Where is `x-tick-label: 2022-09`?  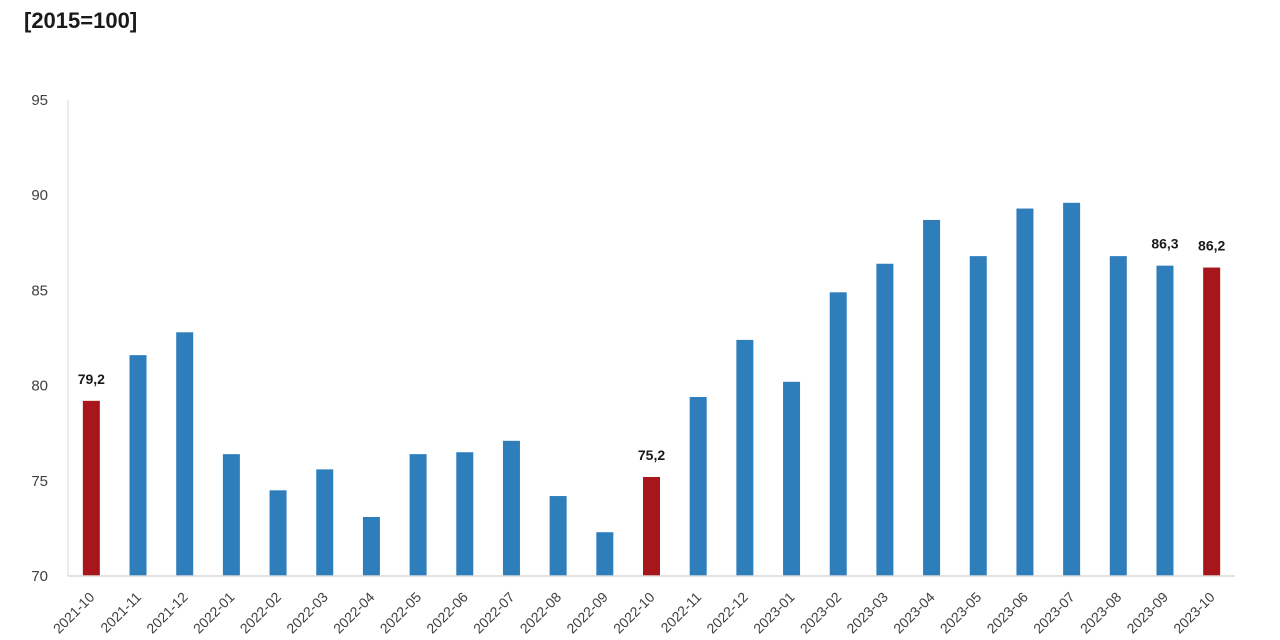 x-tick-label: 2022-09 is located at coordinates (587, 613).